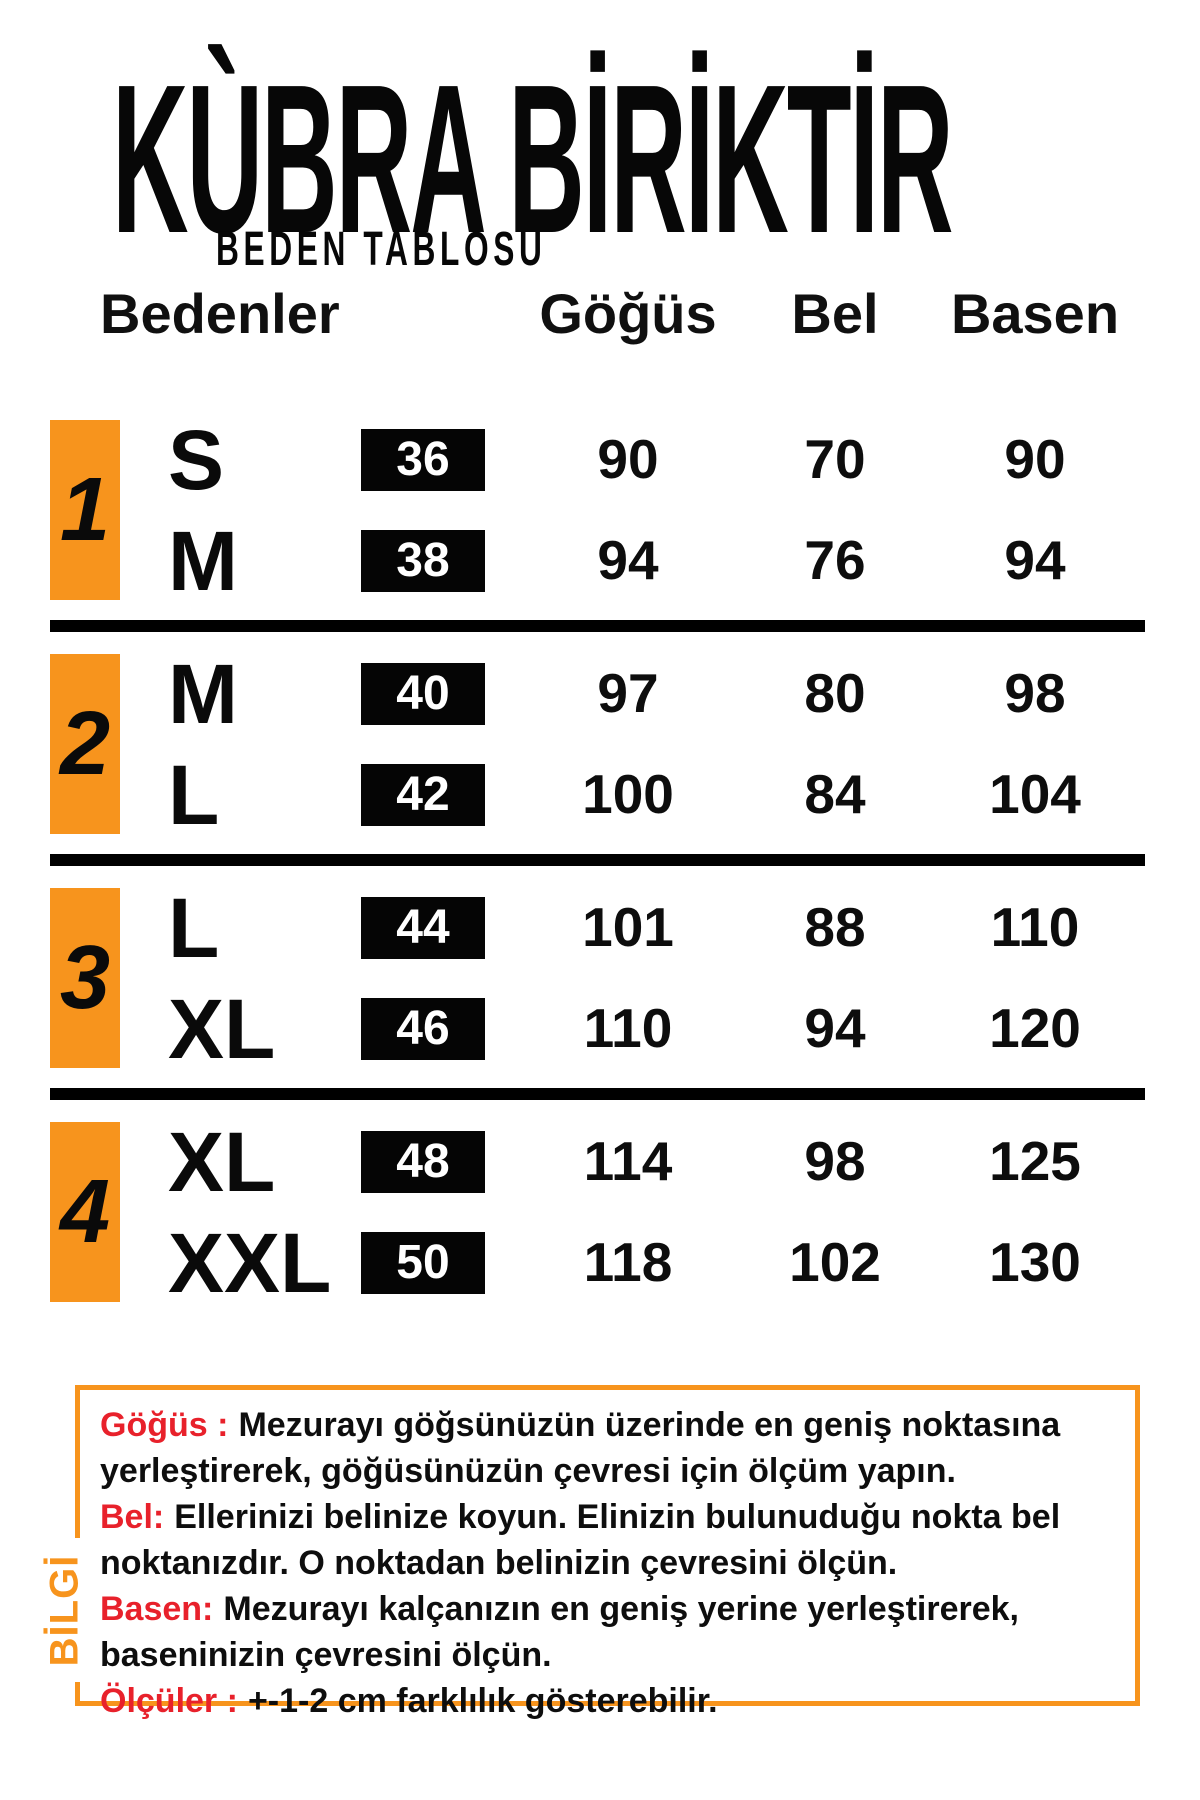 This screenshot has width=1200, height=1800. I want to click on size-group-1: 1 S 36 90 70 90 M 38 94 76 94, so click(610, 509).